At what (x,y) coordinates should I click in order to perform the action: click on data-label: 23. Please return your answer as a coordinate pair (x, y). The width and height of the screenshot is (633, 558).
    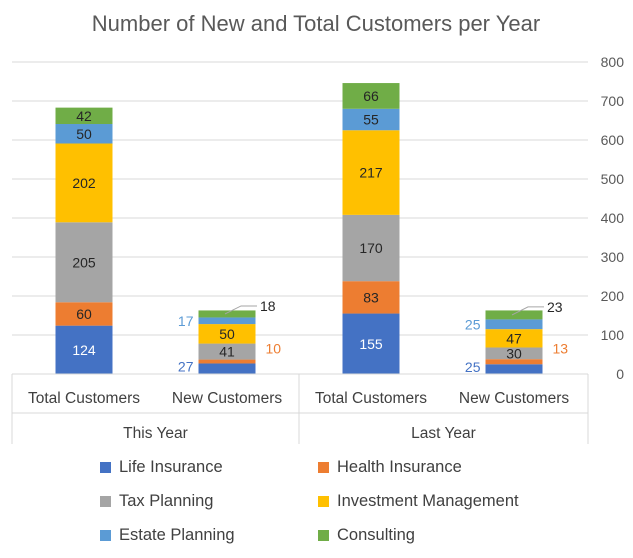
    Looking at the image, I should click on (555, 307).